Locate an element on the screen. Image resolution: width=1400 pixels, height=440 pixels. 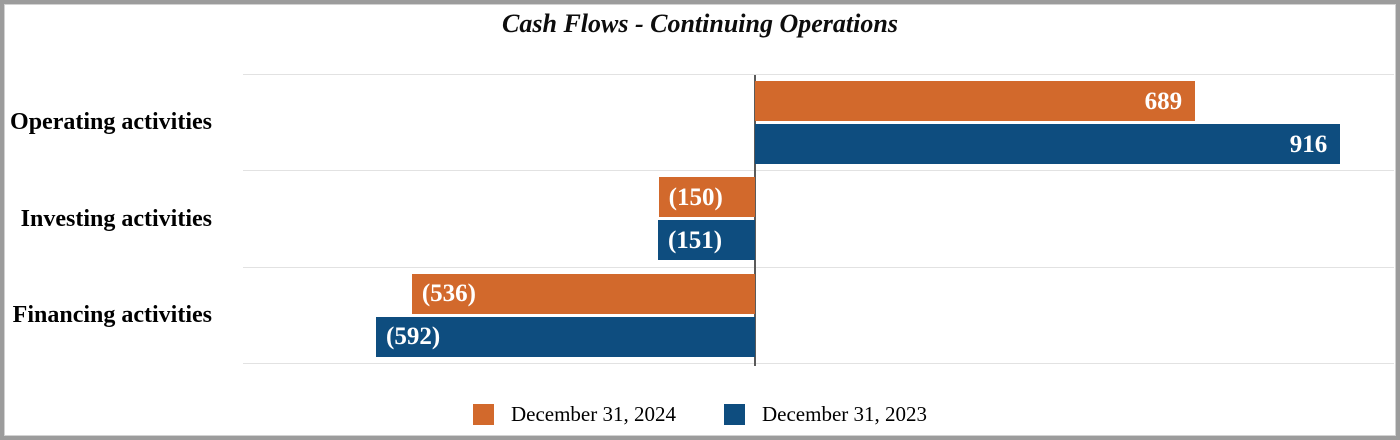
bar-value-label: (592) is located at coordinates (413, 337).